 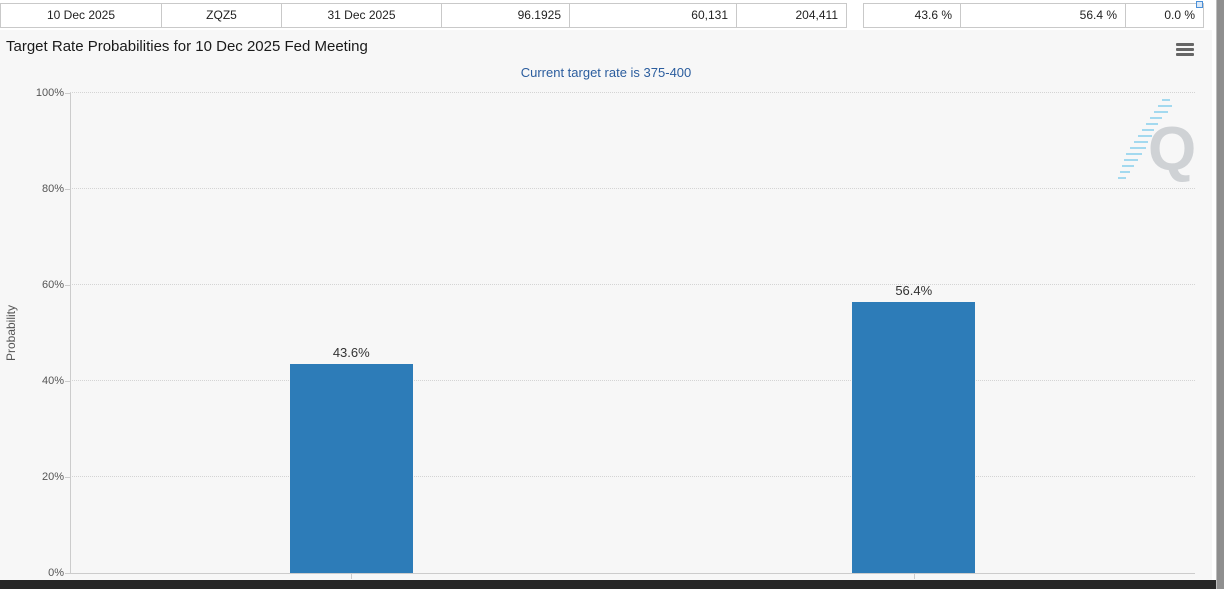 I want to click on quote-cell-price: 96.1925, so click(x=506, y=15).